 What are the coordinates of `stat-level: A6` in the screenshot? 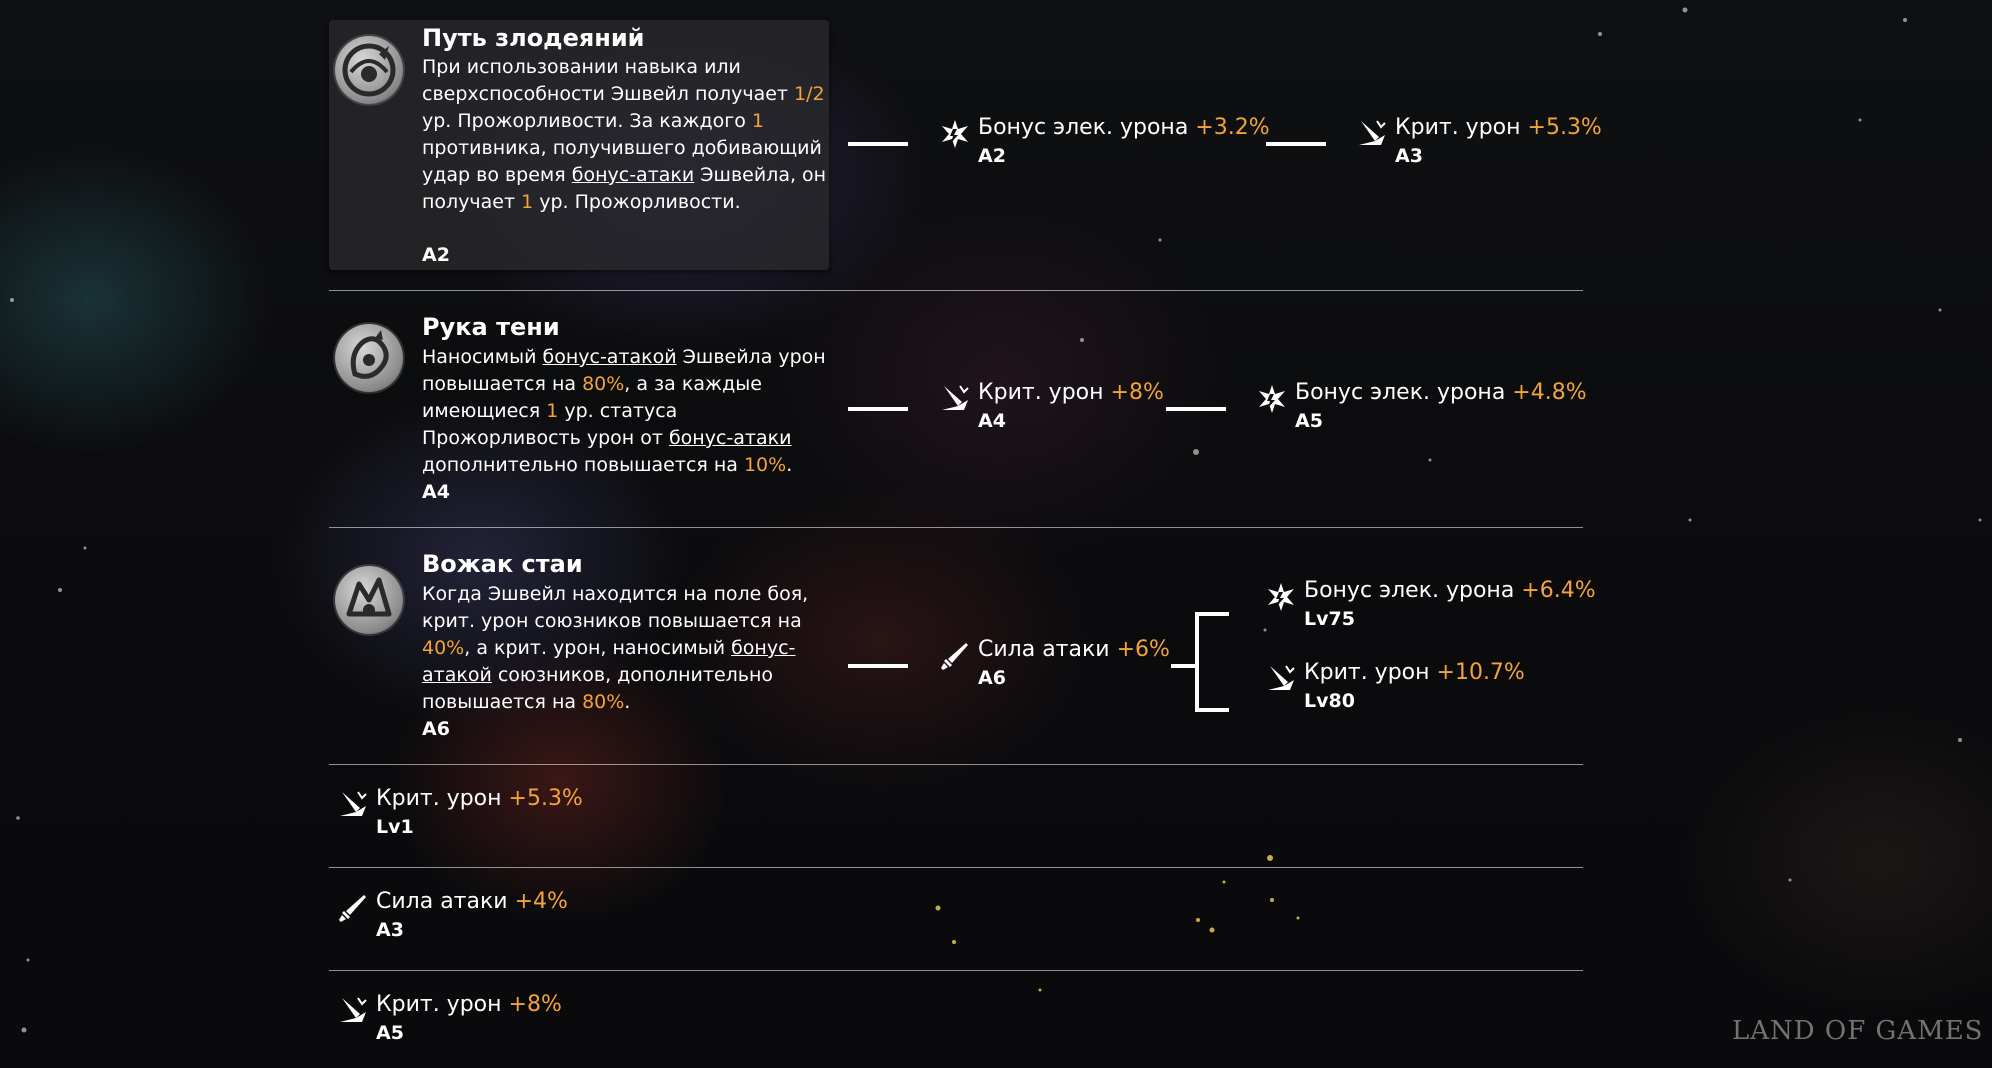 It's located at (992, 678).